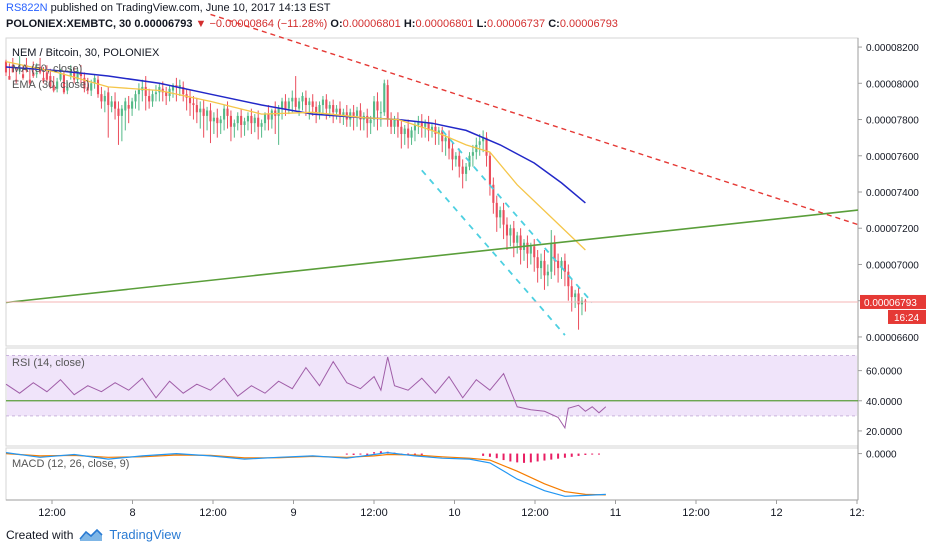  I want to click on close-label: C:, so click(554, 24).